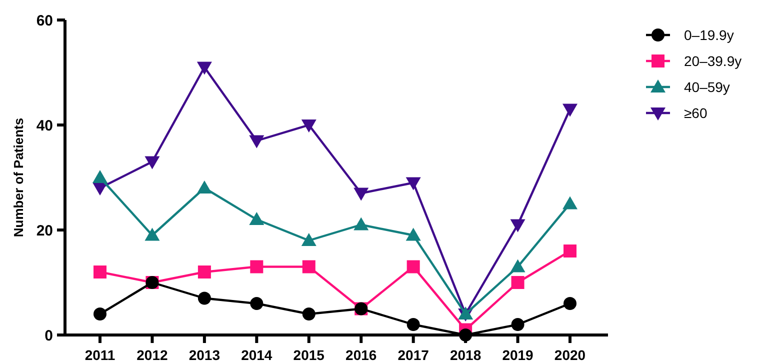  What do you see at coordinates (204, 354) in the screenshot?
I see `x-tick-label: 2013` at bounding box center [204, 354].